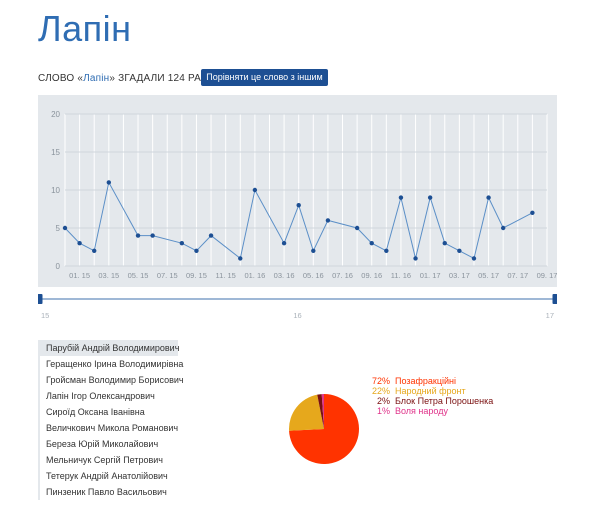 The image size is (600, 515). What do you see at coordinates (488, 275) in the screenshot?
I see `x-tick-label: 05. 17` at bounding box center [488, 275].